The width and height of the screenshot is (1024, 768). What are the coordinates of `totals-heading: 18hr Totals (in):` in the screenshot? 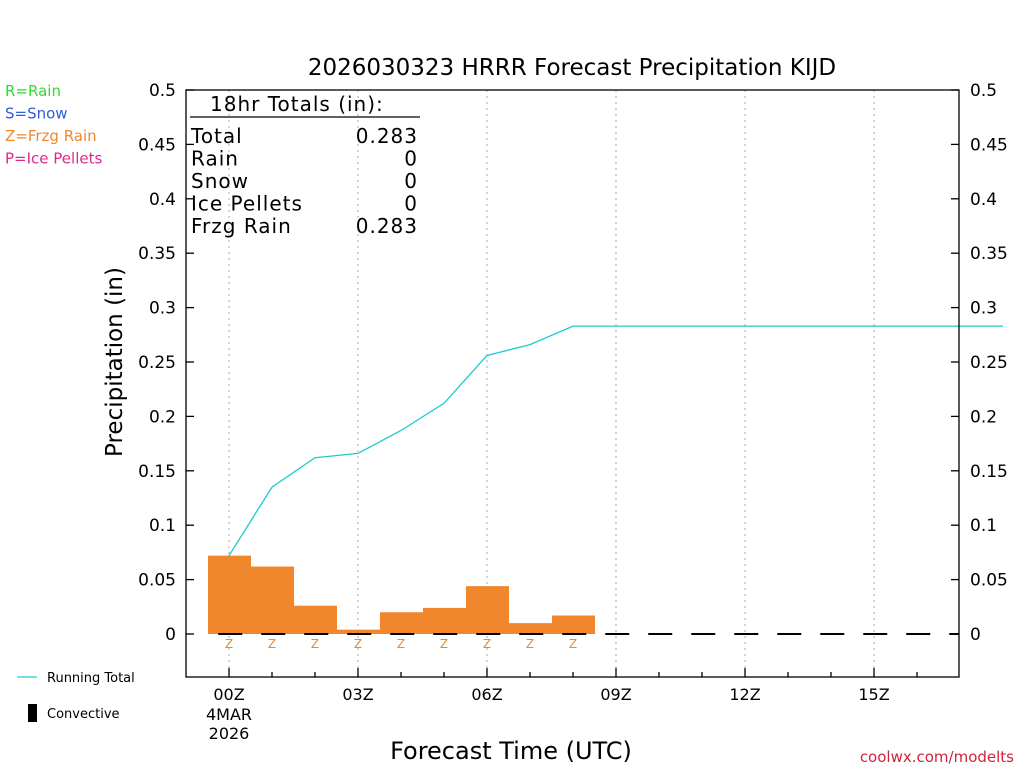 It's located at (297, 104).